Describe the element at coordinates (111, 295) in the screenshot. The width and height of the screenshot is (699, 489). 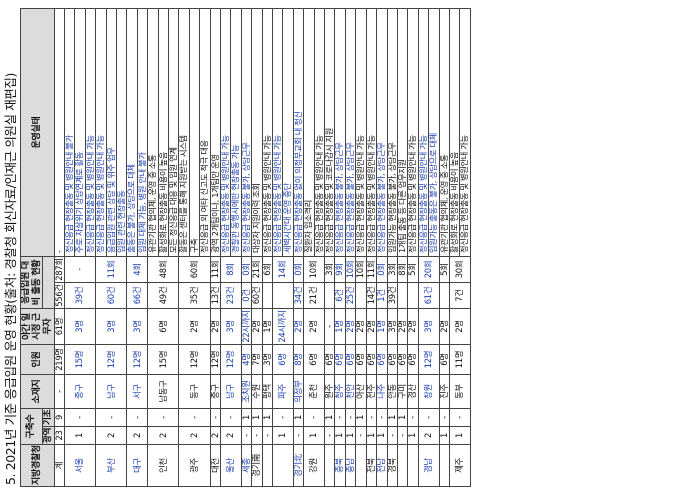
I see `dispatch-cell: 60건` at that location.